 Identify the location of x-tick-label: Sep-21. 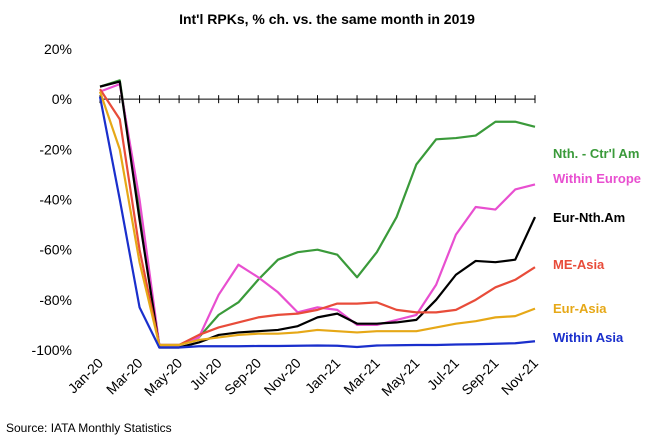
(479, 376).